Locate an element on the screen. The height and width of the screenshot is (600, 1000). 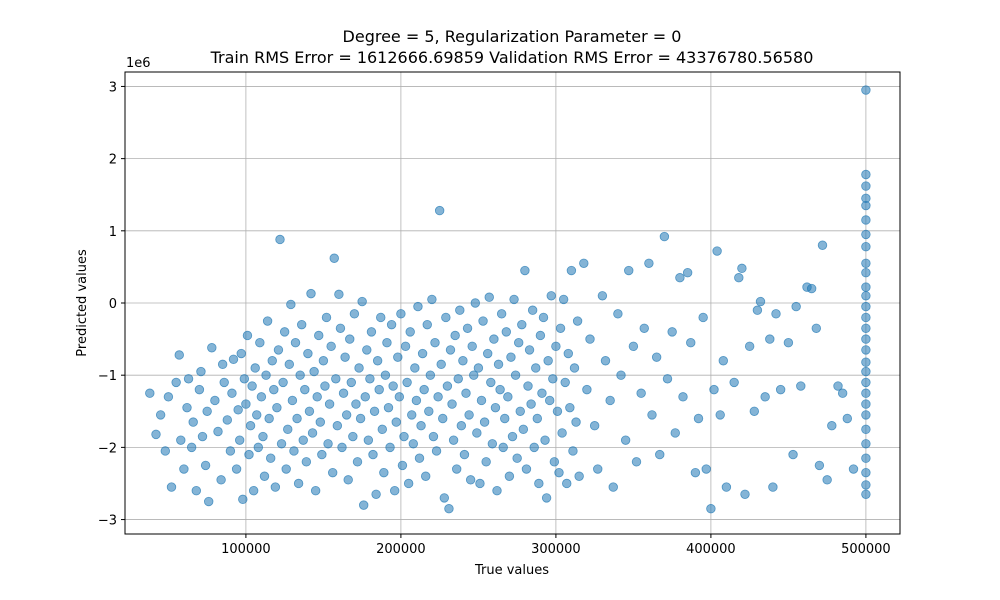
y-axis-ticks: −3 −2 −1 0 1 2 3 is located at coordinates (111, 304).